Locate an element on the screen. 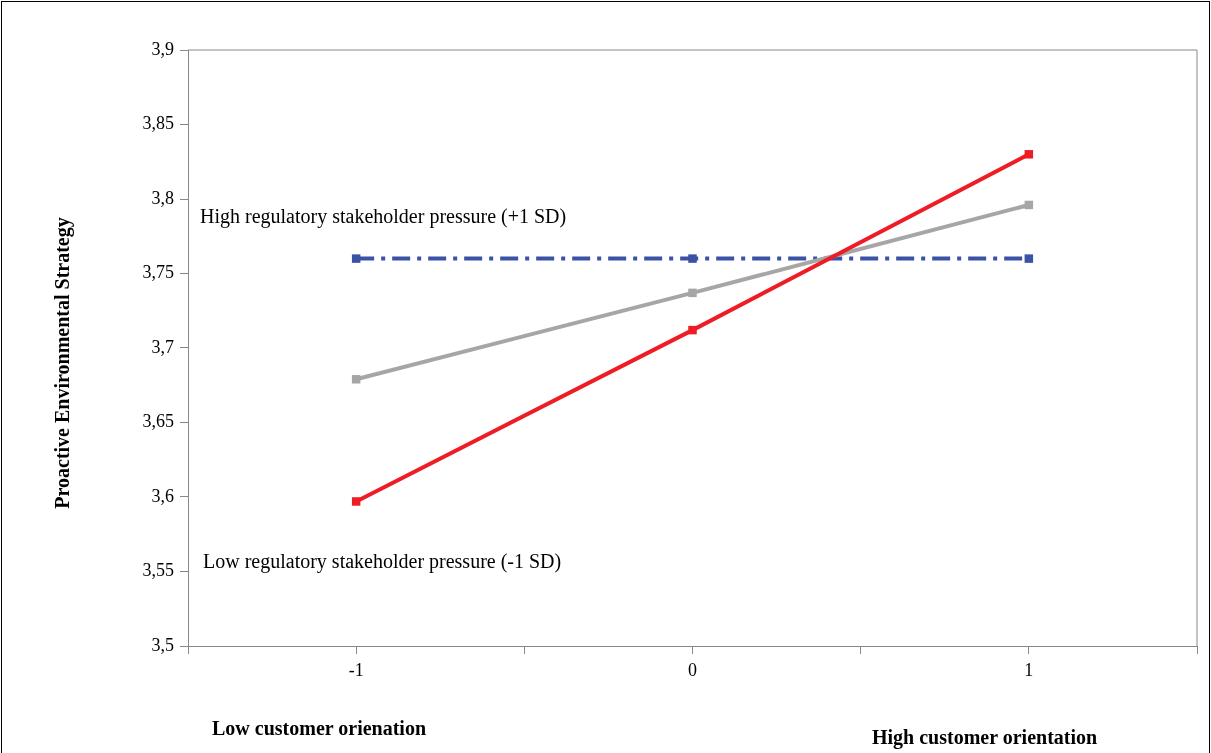 The image size is (1211, 753). y-axis-title: Proactive Environmental Strategy is located at coordinates (62, 363).